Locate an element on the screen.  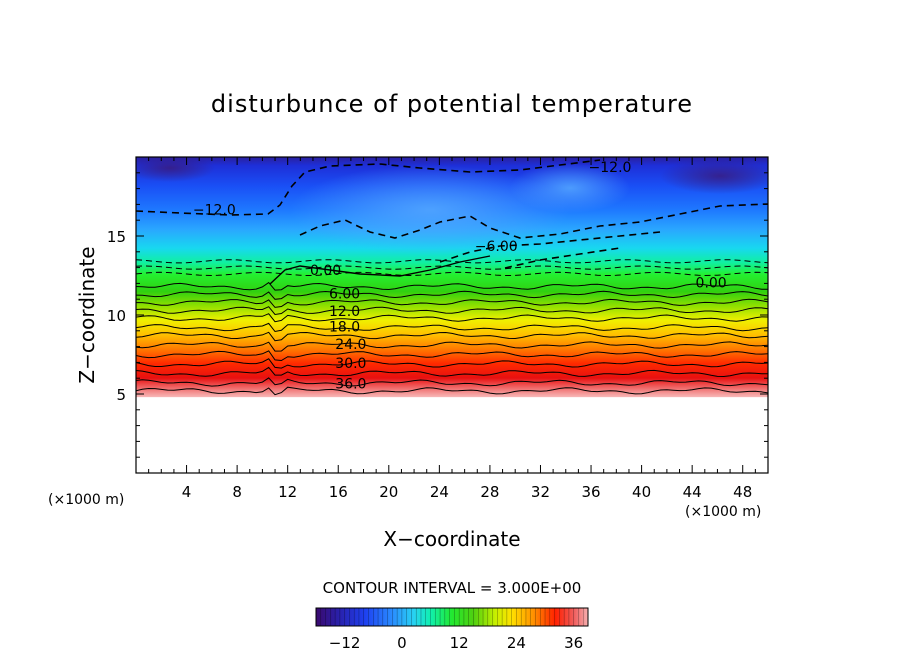
contour-label: 36.0 is located at coordinates (350, 385).